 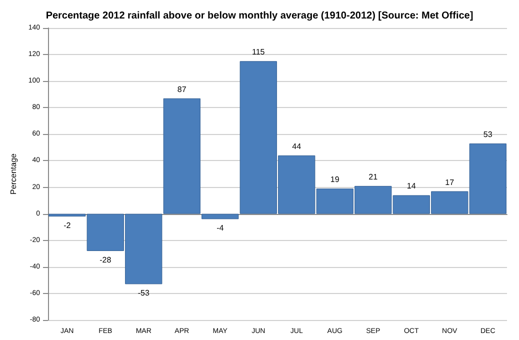 I want to click on data-label: 53, so click(x=488, y=134).